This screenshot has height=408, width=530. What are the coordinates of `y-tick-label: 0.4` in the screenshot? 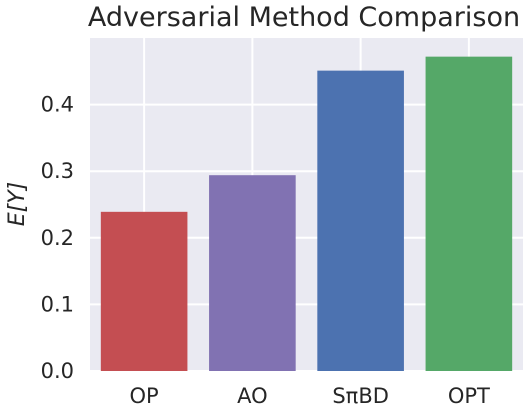 It's located at (57, 105).